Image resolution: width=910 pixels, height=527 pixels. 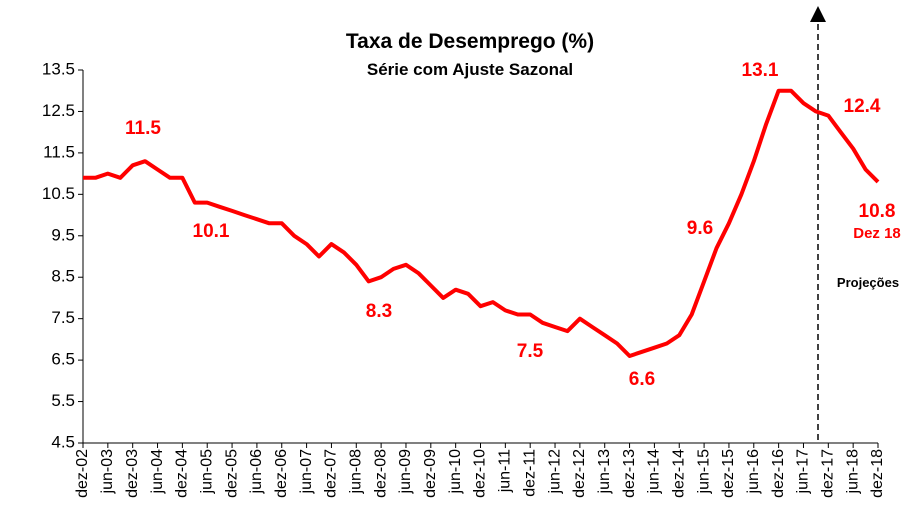 What do you see at coordinates (828, 473) in the screenshot?
I see `x-tick-label: dez-17` at bounding box center [828, 473].